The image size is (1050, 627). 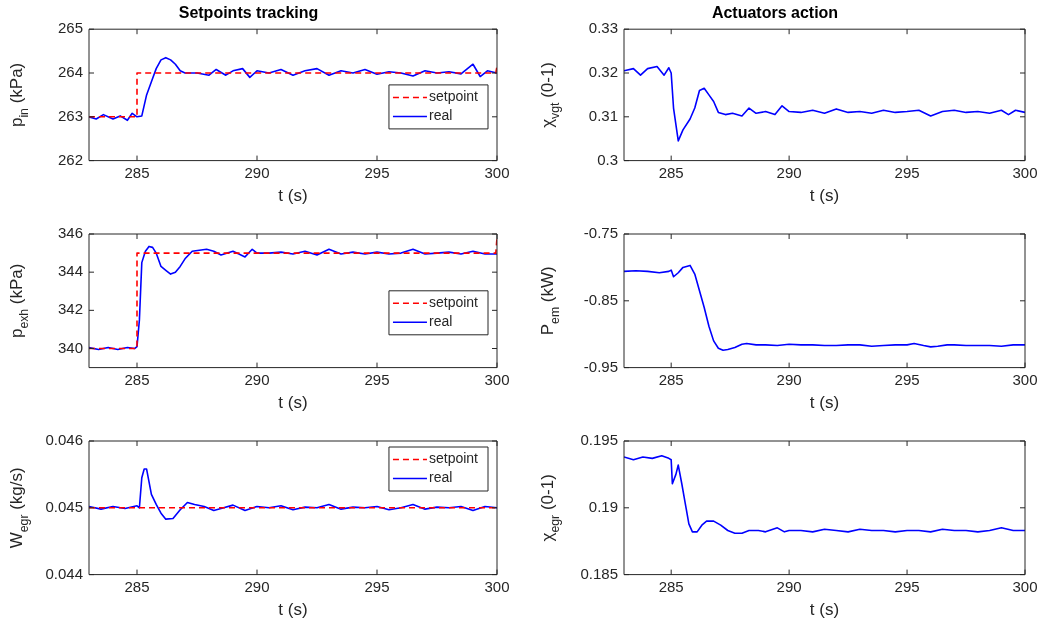 What do you see at coordinates (70, 233) in the screenshot?
I see `y-tick-label: 346` at bounding box center [70, 233].